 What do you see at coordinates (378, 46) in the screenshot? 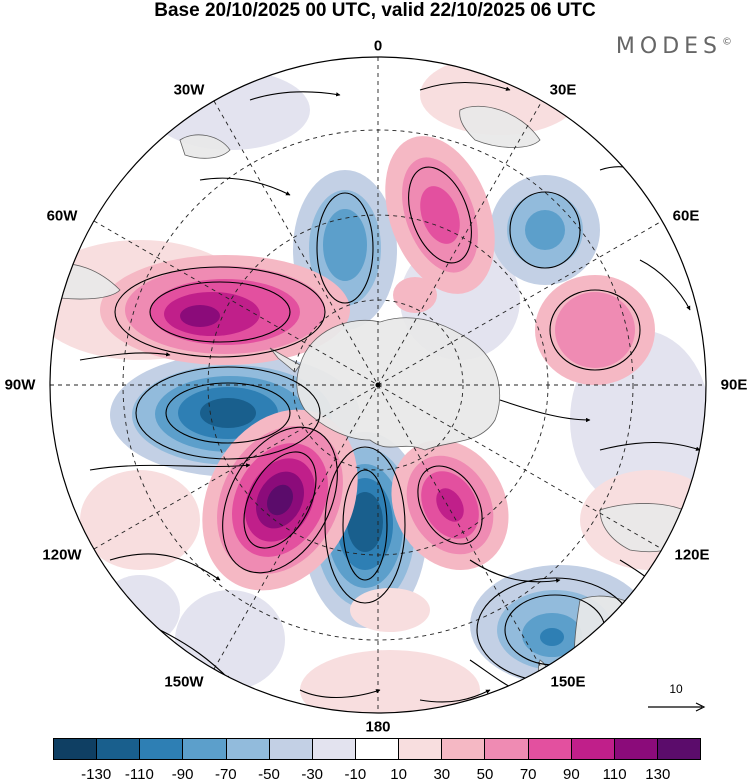
I see `lon-label-0: 0` at bounding box center [378, 46].